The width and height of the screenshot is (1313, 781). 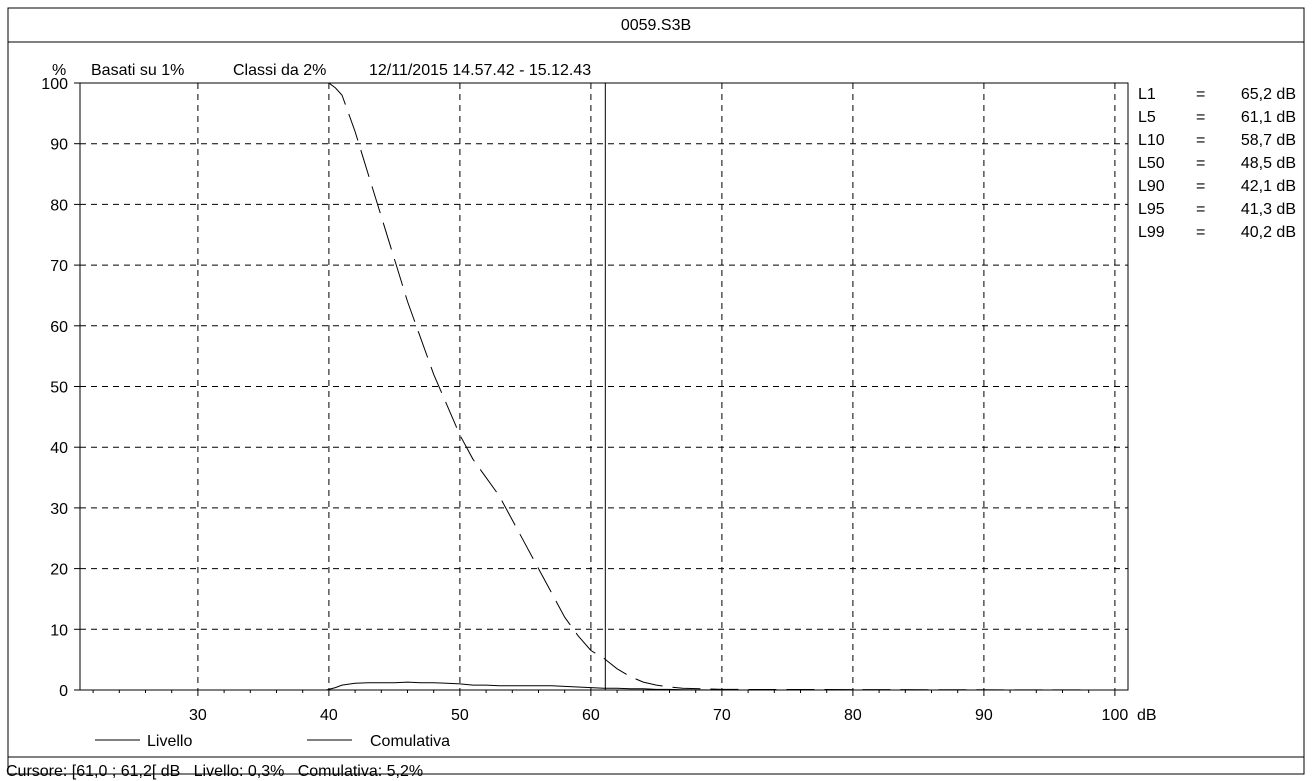 What do you see at coordinates (1268, 117) in the screenshot?
I see `stat-value: 61,1 dB` at bounding box center [1268, 117].